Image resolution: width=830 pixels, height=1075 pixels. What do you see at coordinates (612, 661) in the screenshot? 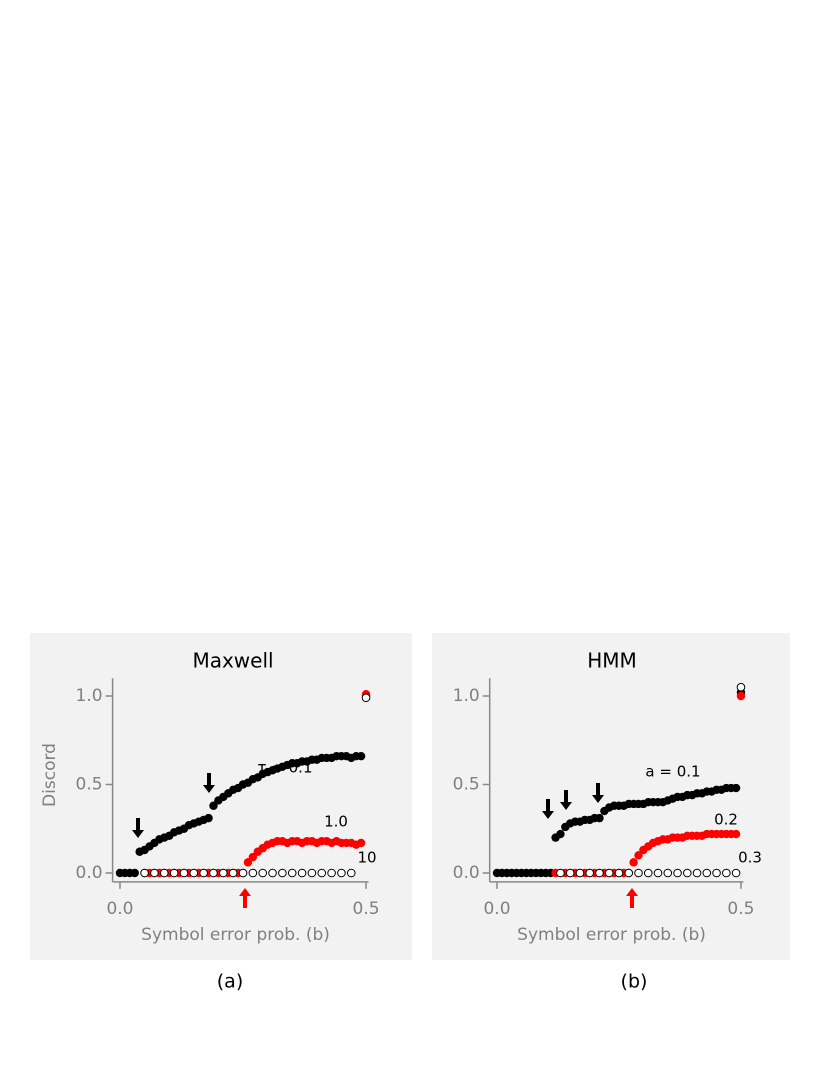
I see `chart-title: HMM` at bounding box center [612, 661].